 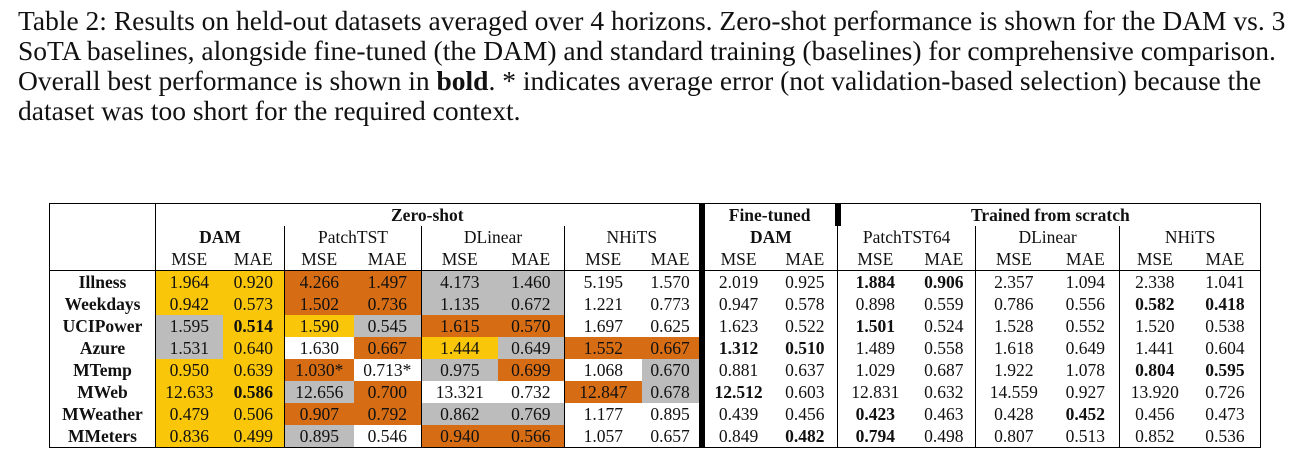 I want to click on value-cell: 0.556, so click(x=1086, y=304).